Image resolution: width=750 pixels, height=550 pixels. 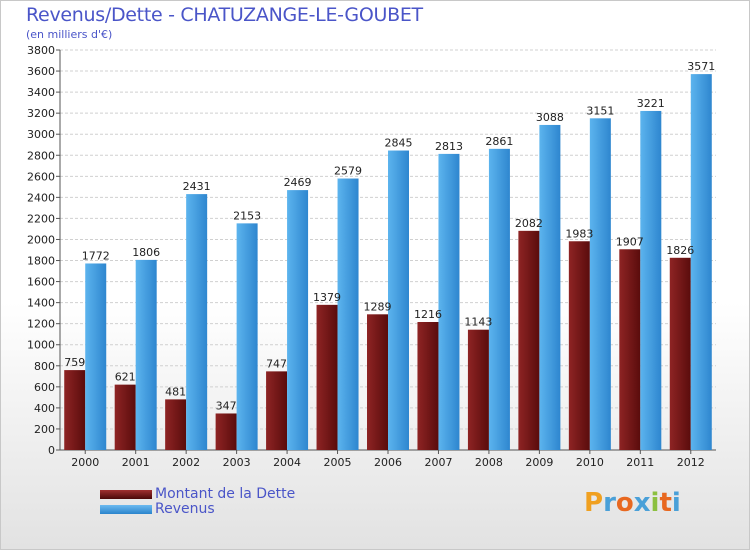 I want to click on x-tick-label: 2010, so click(x=590, y=462).